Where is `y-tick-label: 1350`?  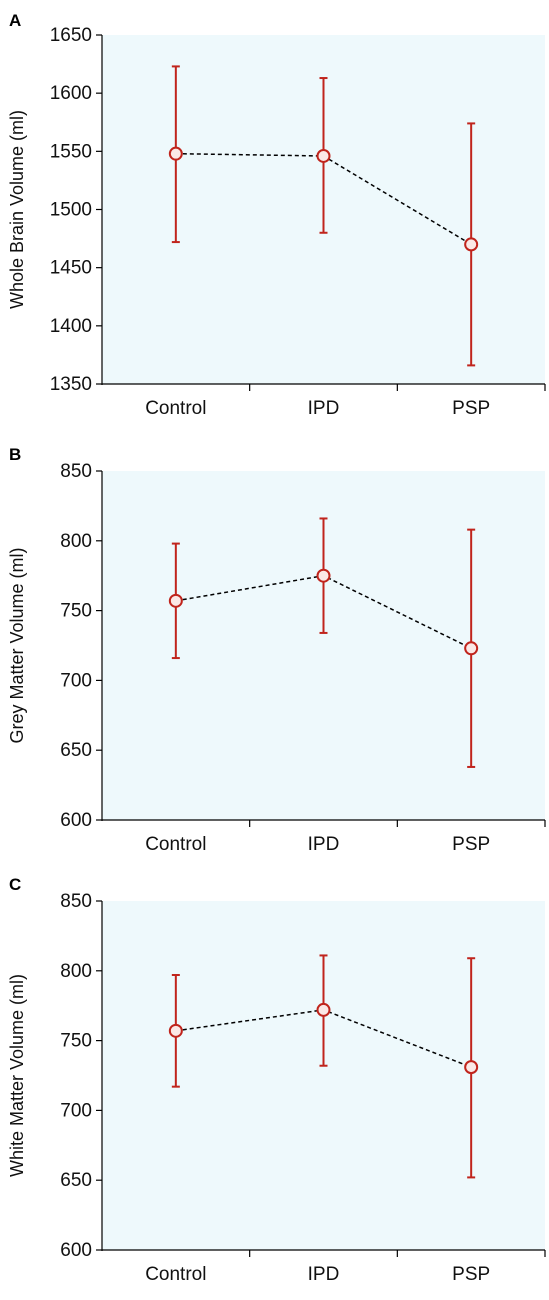
y-tick-label: 1350 is located at coordinates (71, 384).